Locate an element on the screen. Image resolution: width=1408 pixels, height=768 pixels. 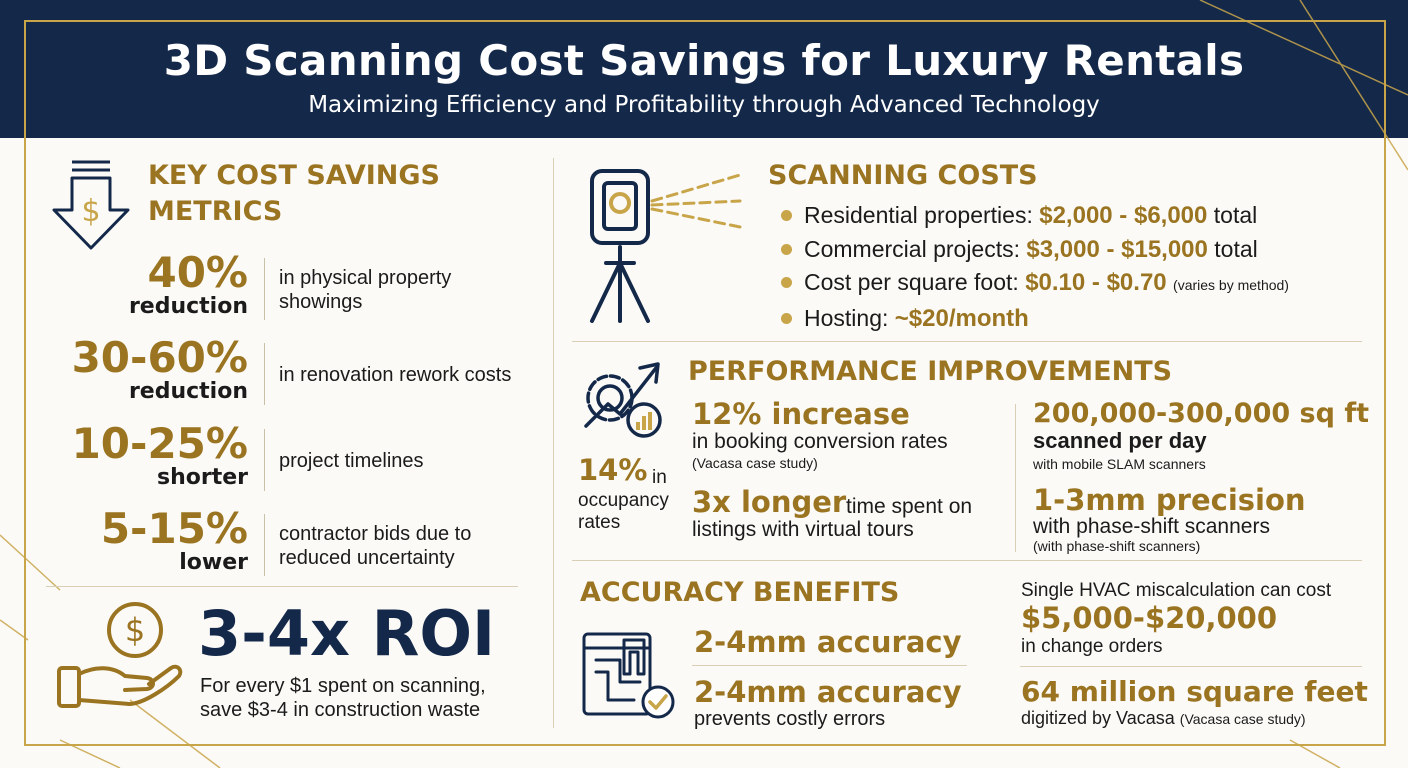
list-item: Hosting: ~$20/month is located at coordinates (1033, 319).